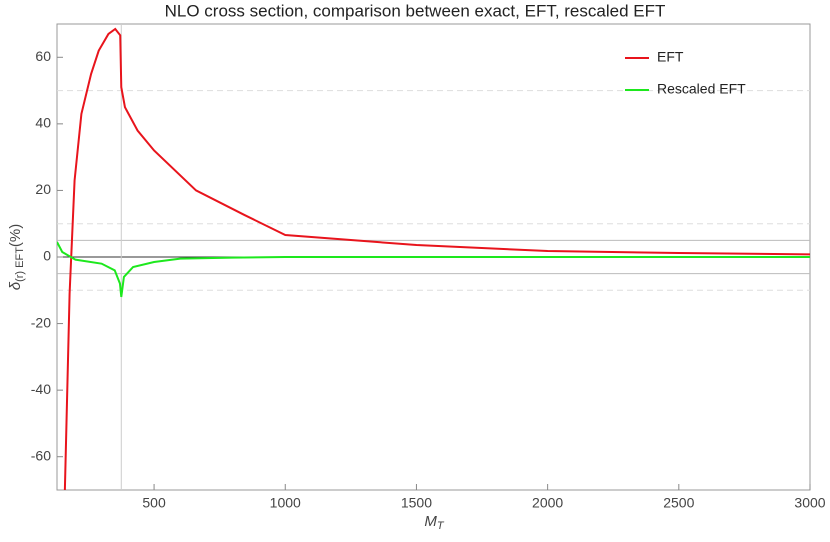  Describe the element at coordinates (701, 89) in the screenshot. I see `legend-label: Rescaled EFT` at that location.